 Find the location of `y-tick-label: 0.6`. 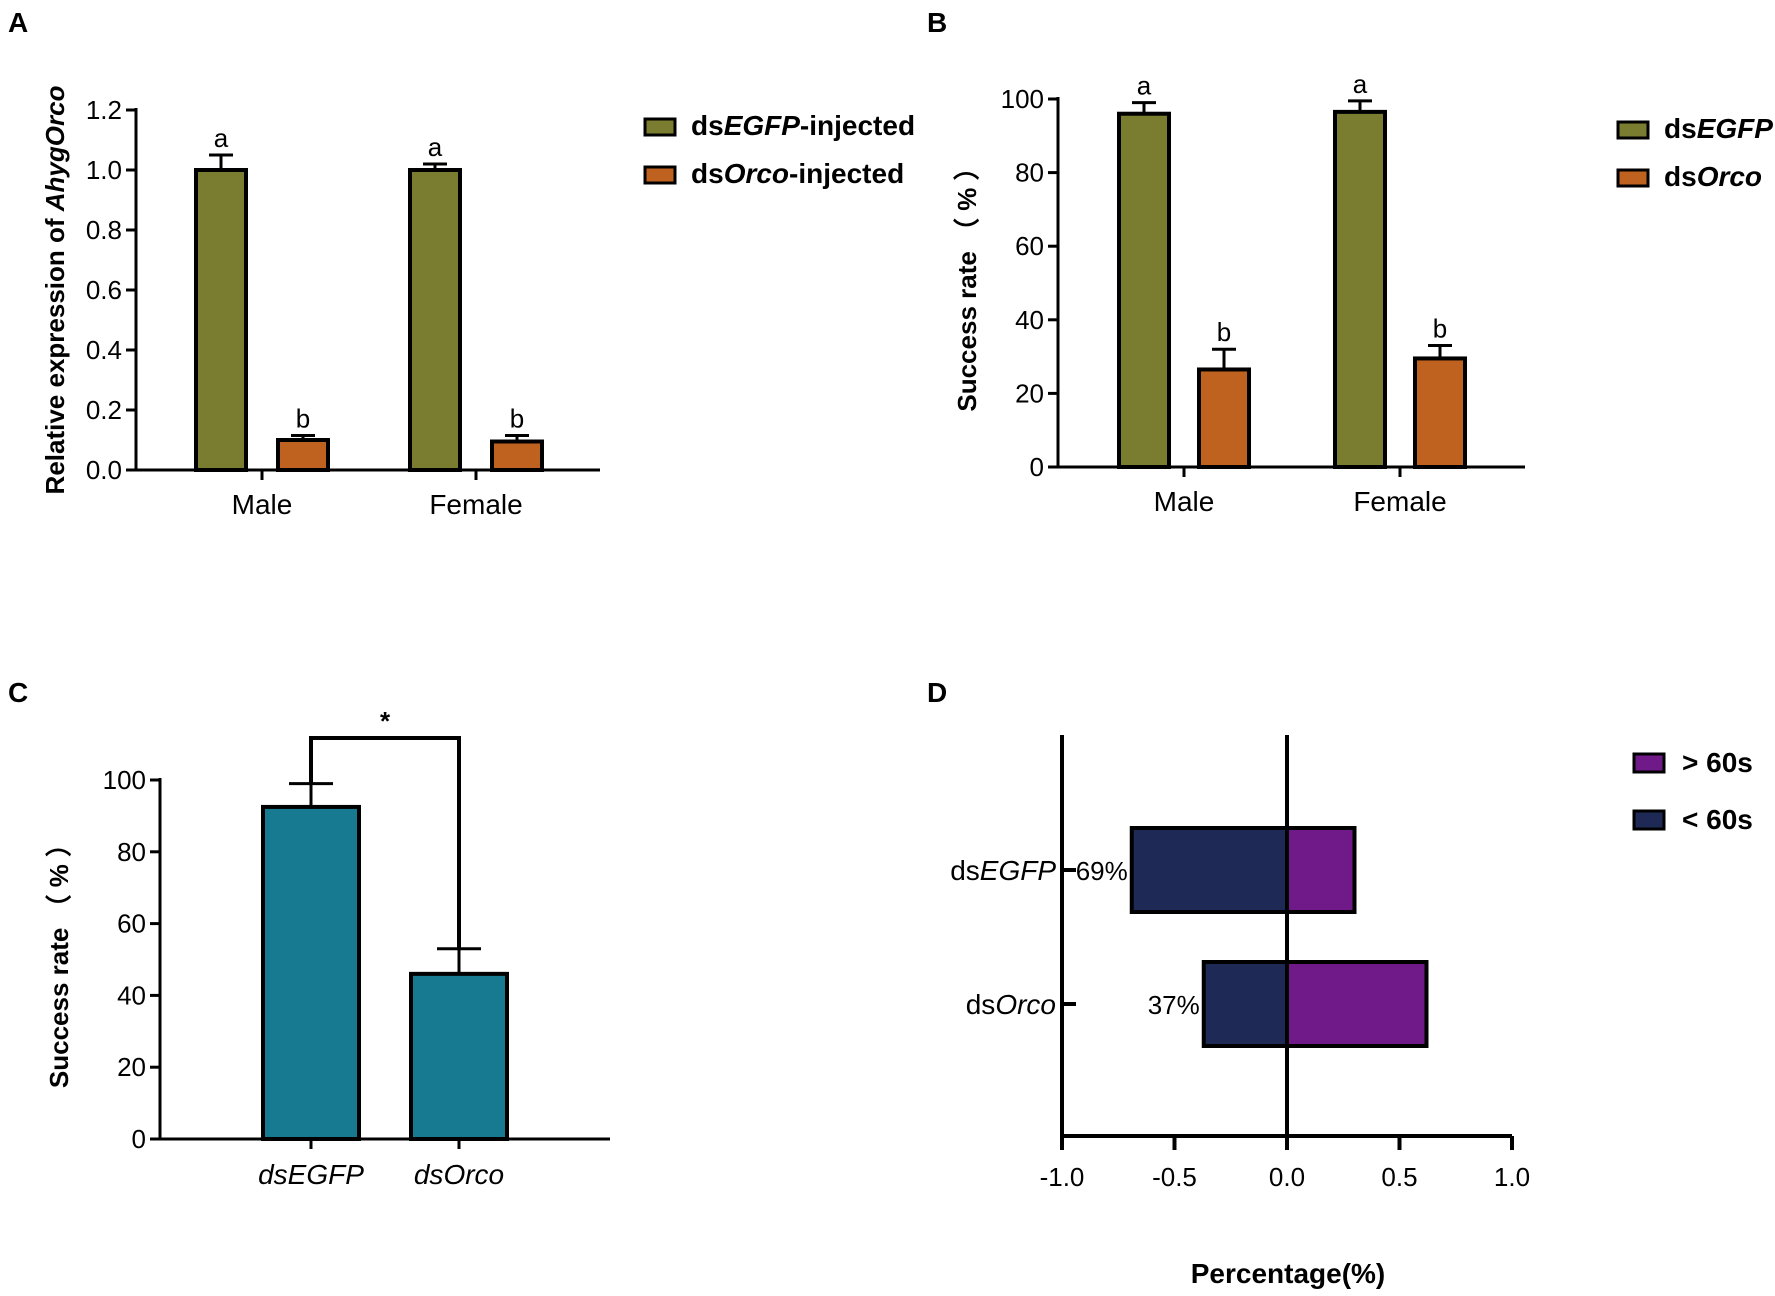

y-tick-label: 0.6 is located at coordinates (104, 290).